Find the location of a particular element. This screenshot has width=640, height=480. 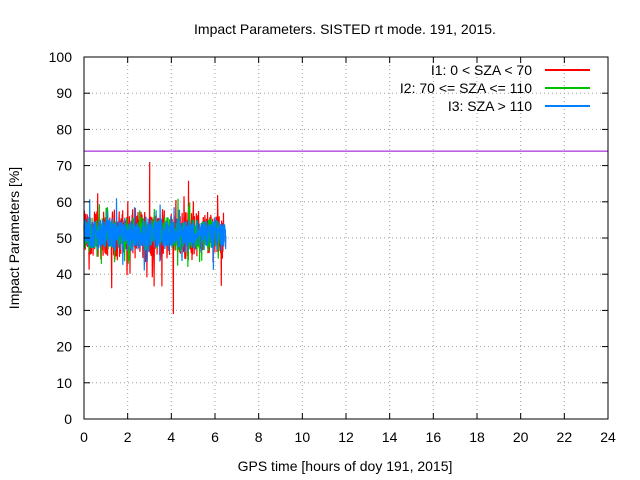

x-tick-label: 14 is located at coordinates (390, 437).